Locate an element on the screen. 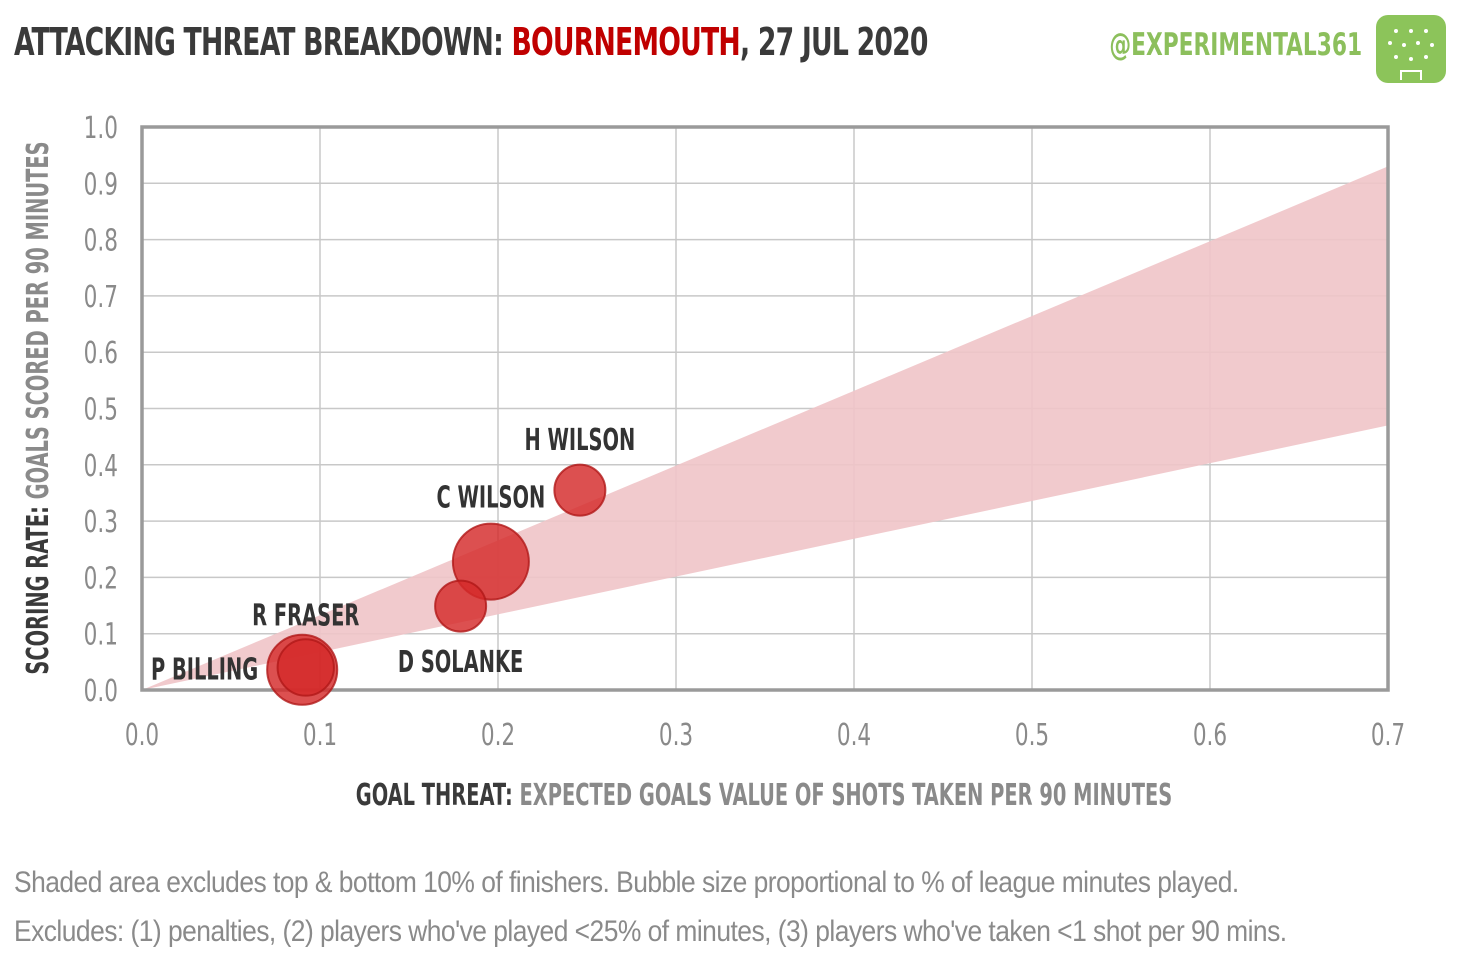 This screenshot has width=1460, height=973. x-tick-label: 0.0 is located at coordinates (142, 735).